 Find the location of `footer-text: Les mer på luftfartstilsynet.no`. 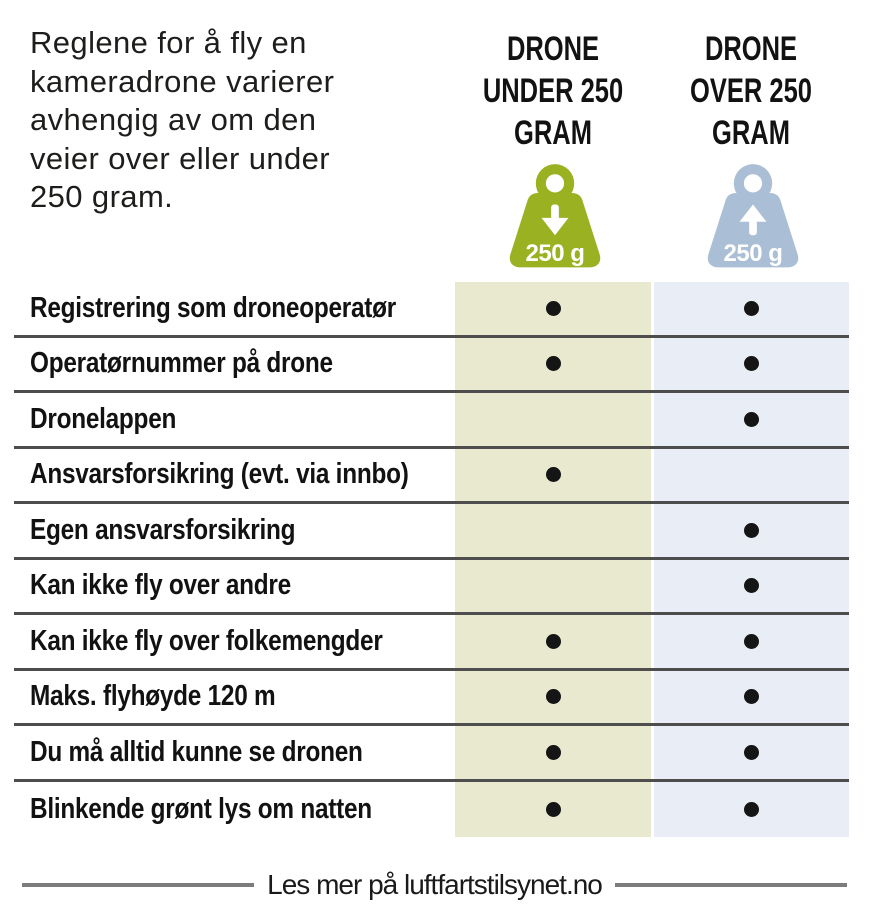

footer-text: Les mer på luftfartstilsynet.no is located at coordinates (435, 884).